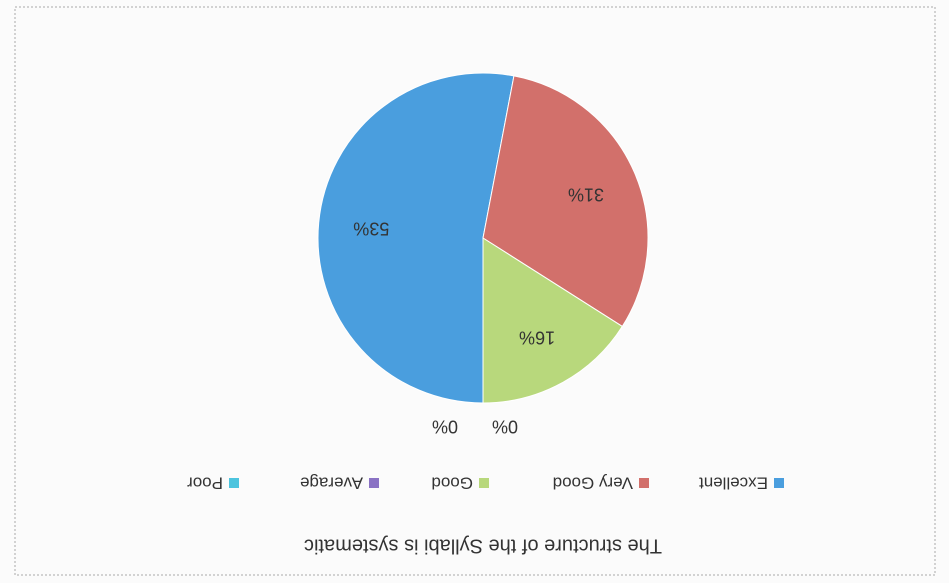 This screenshot has height=583, width=949. Describe the element at coordinates (452, 483) in the screenshot. I see `legend-label: Good` at that location.